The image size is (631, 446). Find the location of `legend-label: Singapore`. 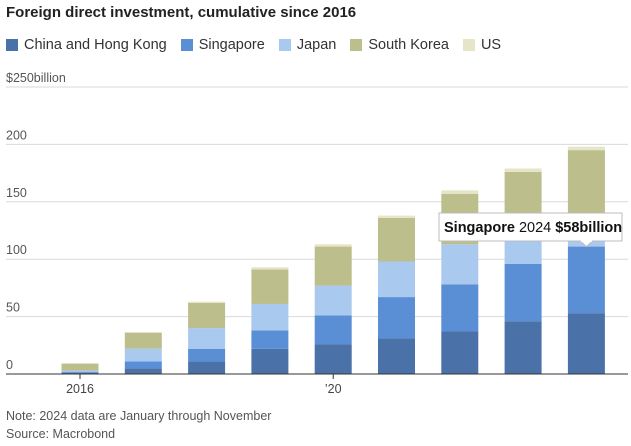

legend-label: Singapore is located at coordinates (231, 45).